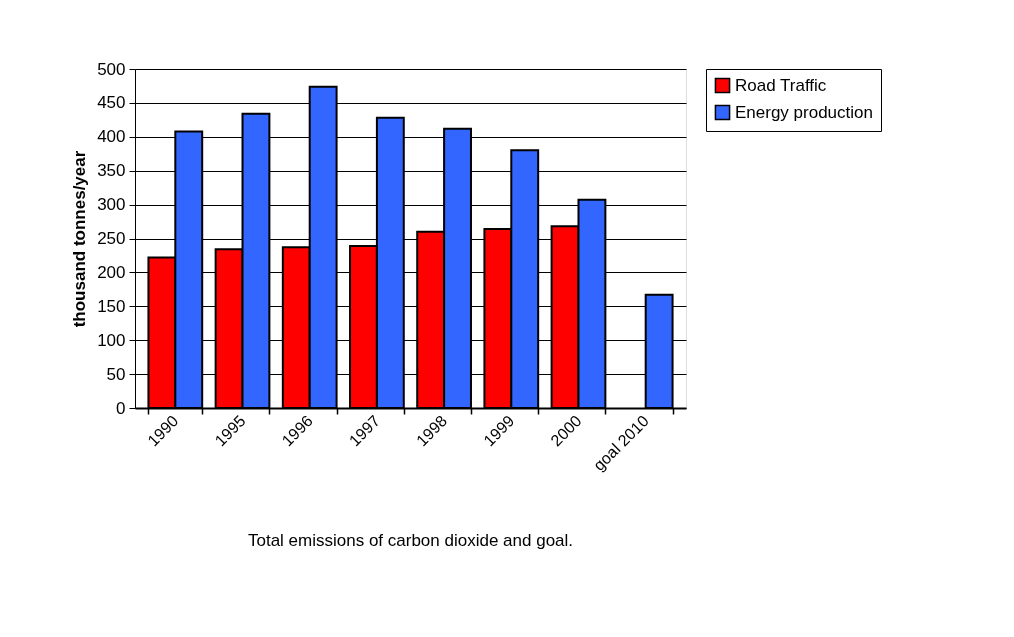 Image resolution: width=1014 pixels, height=637 pixels. Describe the element at coordinates (804, 112) in the screenshot. I see `legend-label: Energy production` at that location.